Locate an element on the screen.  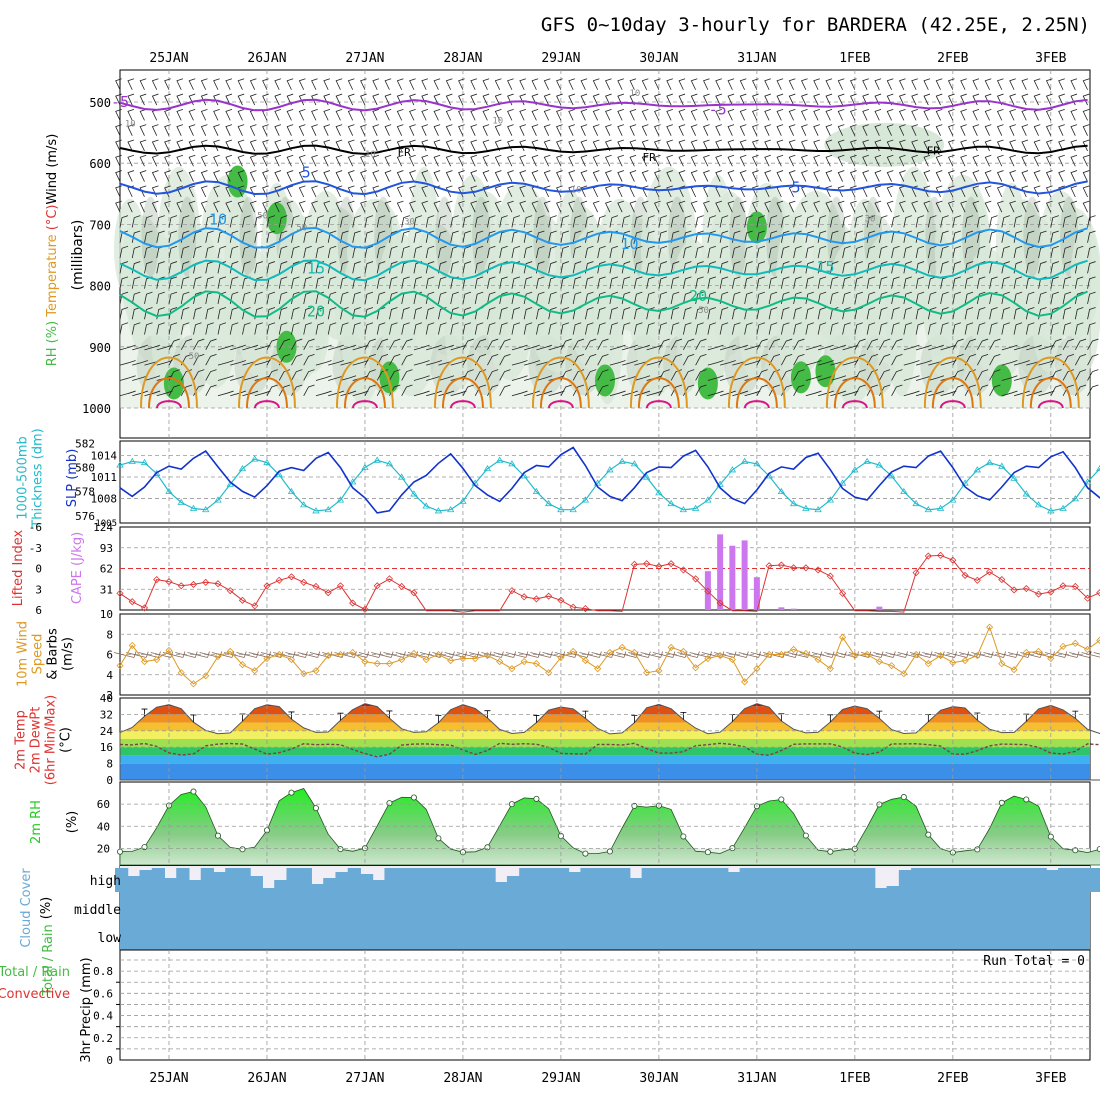
thickness-tick-label: 580 is located at coordinates (85, 468).